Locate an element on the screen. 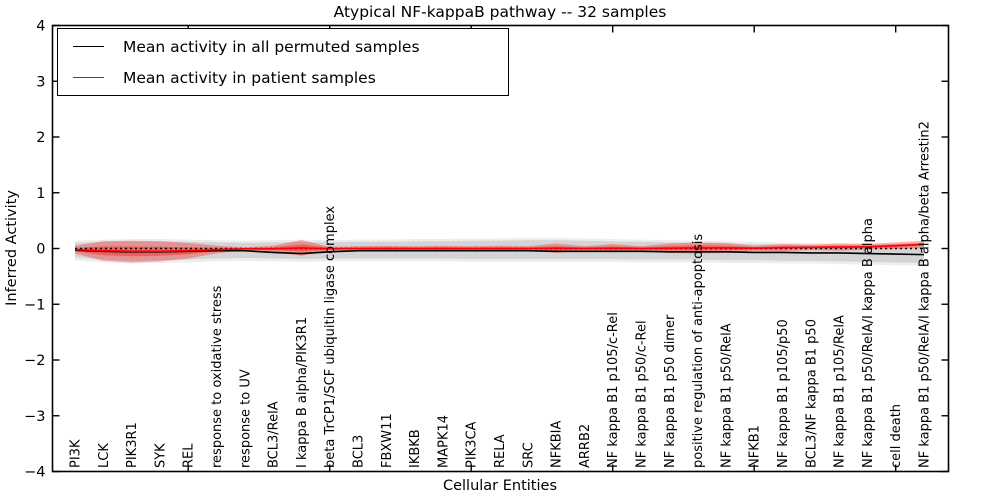 This screenshot has width=1000, height=500. x-tick-label: REL is located at coordinates (189, 455).